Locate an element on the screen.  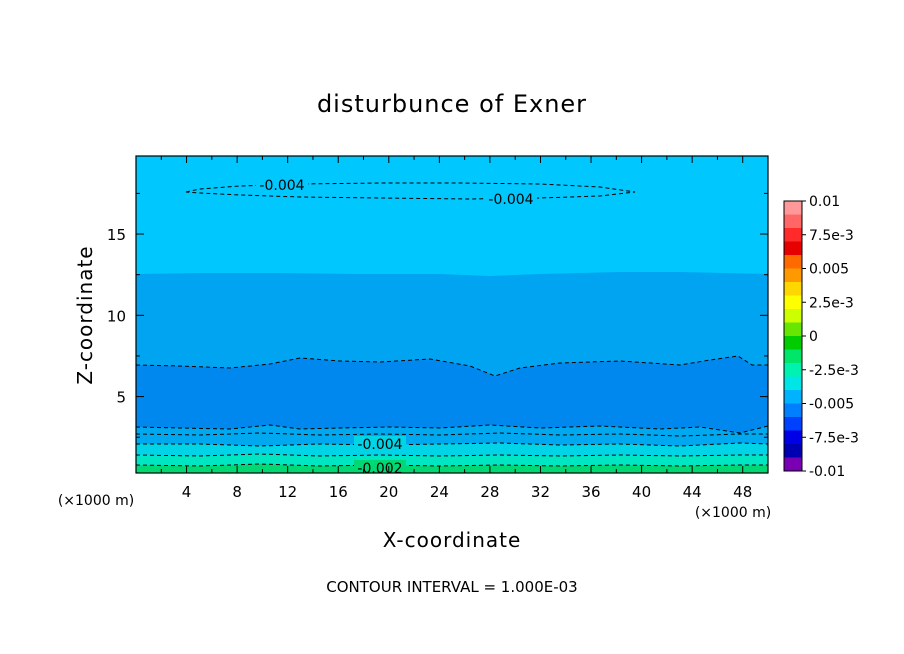
colorbar-label: -0.01 is located at coordinates (827, 472).